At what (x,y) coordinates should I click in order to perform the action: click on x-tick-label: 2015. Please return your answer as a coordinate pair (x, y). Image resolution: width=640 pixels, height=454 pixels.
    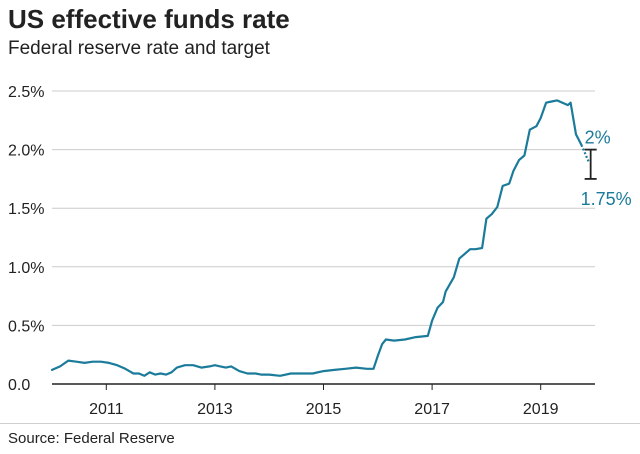
    Looking at the image, I should click on (324, 409).